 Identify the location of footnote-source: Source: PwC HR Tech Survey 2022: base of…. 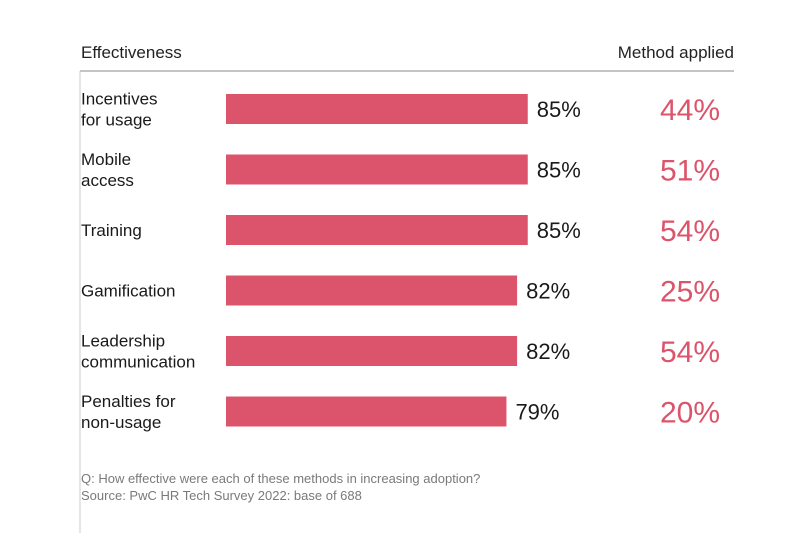
(221, 495).